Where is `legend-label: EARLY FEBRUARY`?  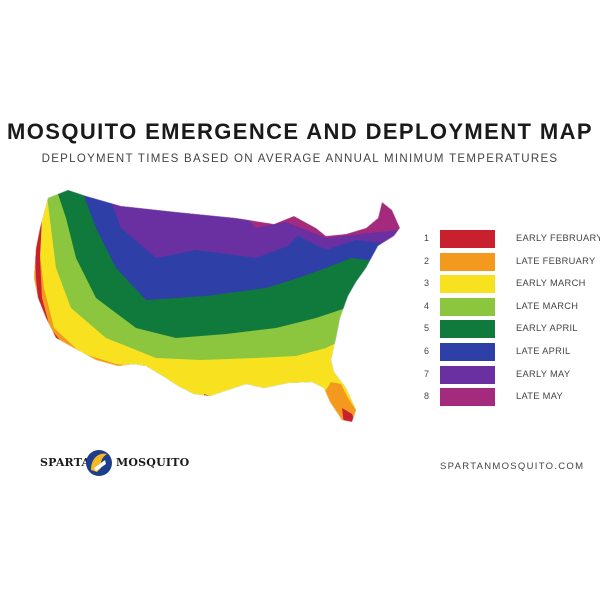
legend-label: EARLY FEBRUARY is located at coordinates (558, 238).